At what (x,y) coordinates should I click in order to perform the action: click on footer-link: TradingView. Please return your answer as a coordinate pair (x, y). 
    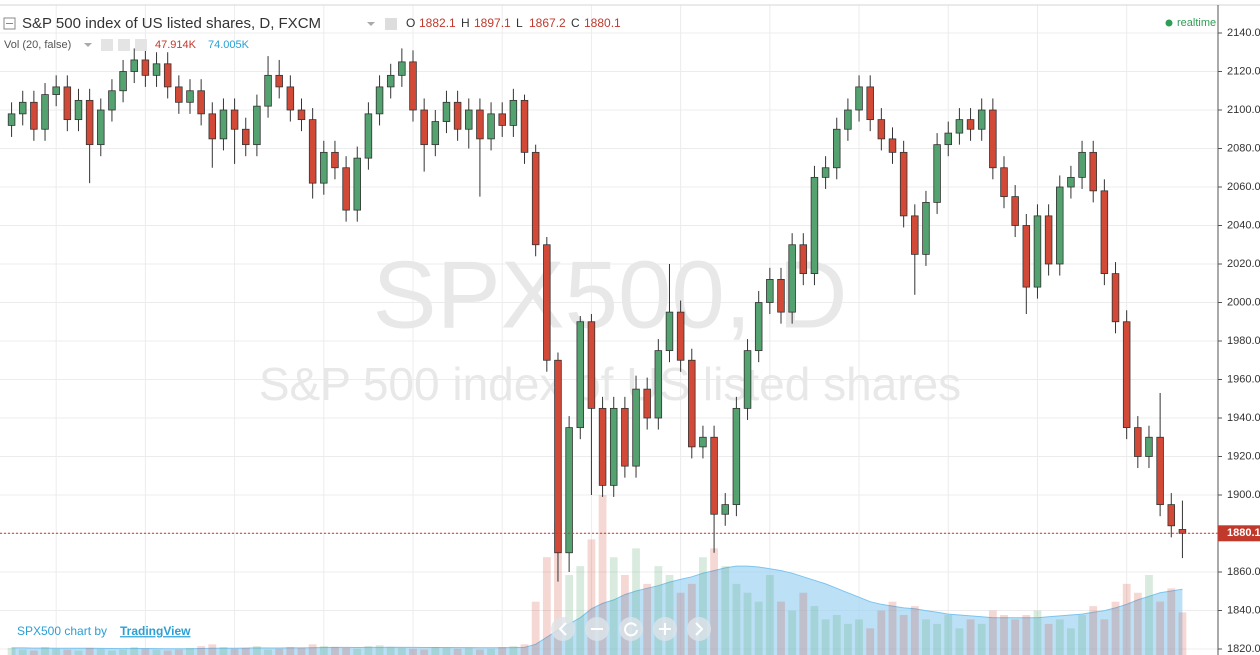
    Looking at the image, I should click on (155, 631).